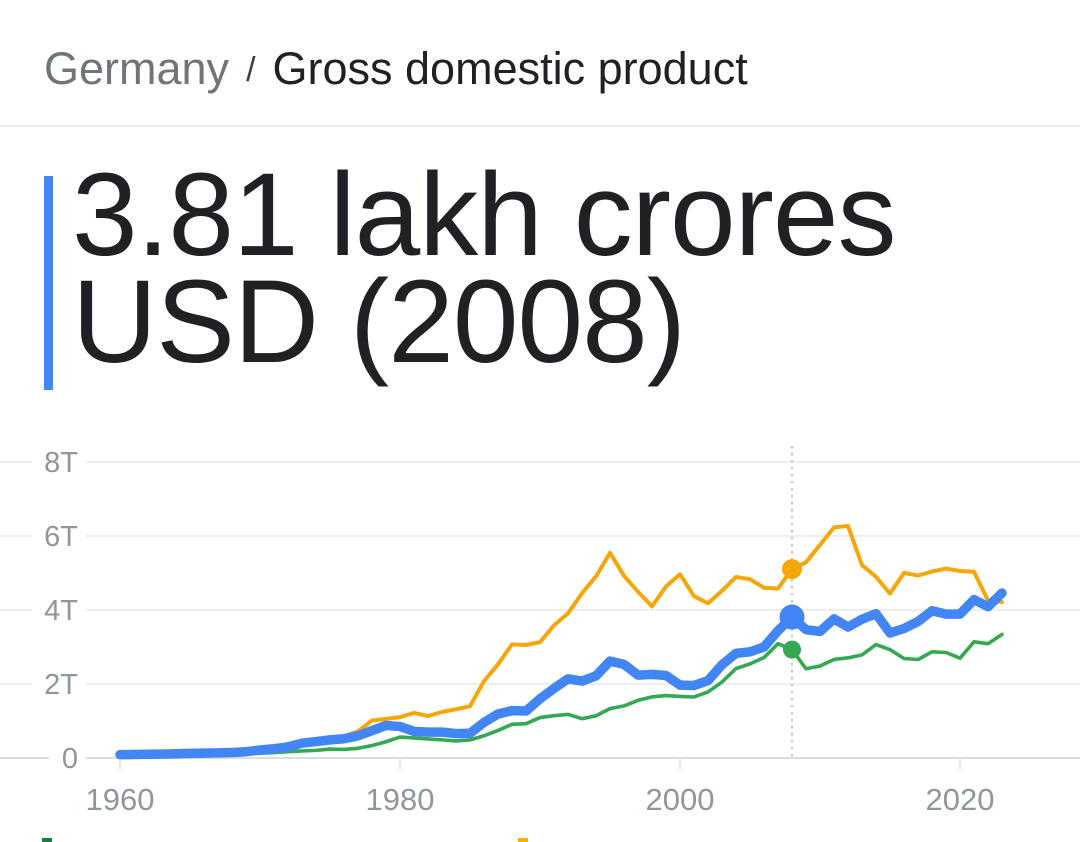 The image size is (1080, 842). I want to click on y-tick-label: 6T, so click(61, 537).